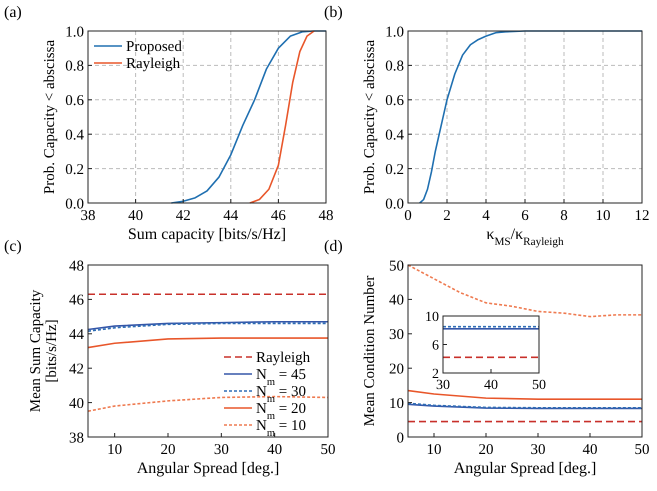 This screenshot has width=657, height=491. What do you see at coordinates (13, 246) in the screenshot?
I see `text: (c)` at bounding box center [13, 246].